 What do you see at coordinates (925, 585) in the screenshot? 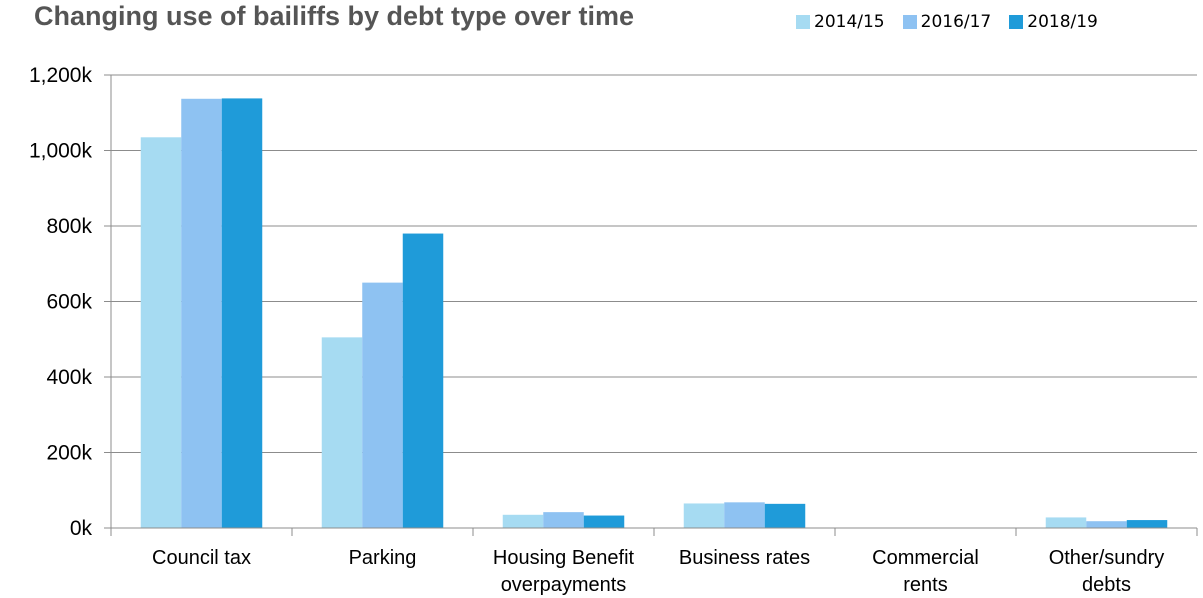
I see `x-category-label: rents` at bounding box center [925, 585].